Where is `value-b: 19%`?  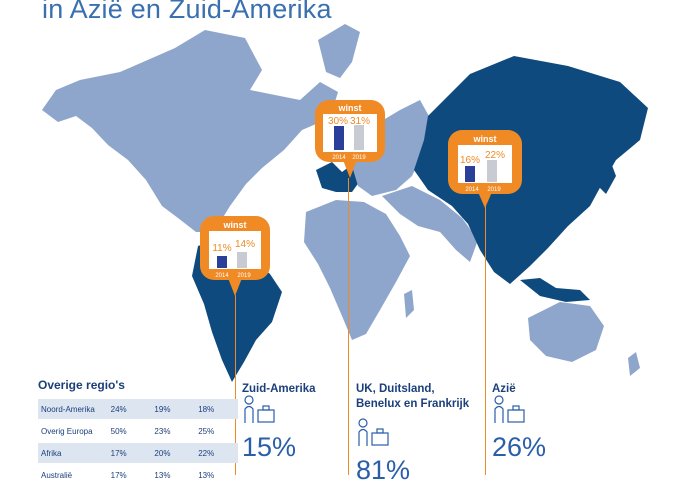 value-b: 19% is located at coordinates (162, 409).